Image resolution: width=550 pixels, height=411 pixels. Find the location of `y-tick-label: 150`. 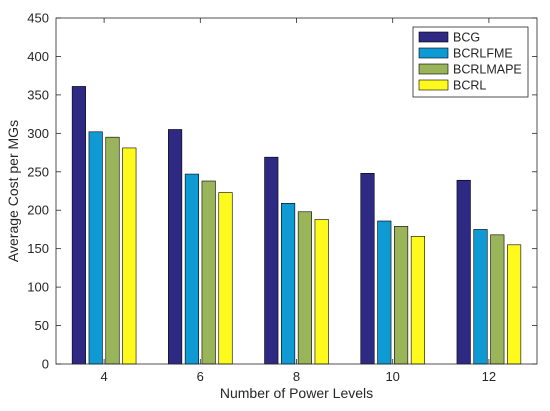

y-tick-label: 150 is located at coordinates (38, 248).